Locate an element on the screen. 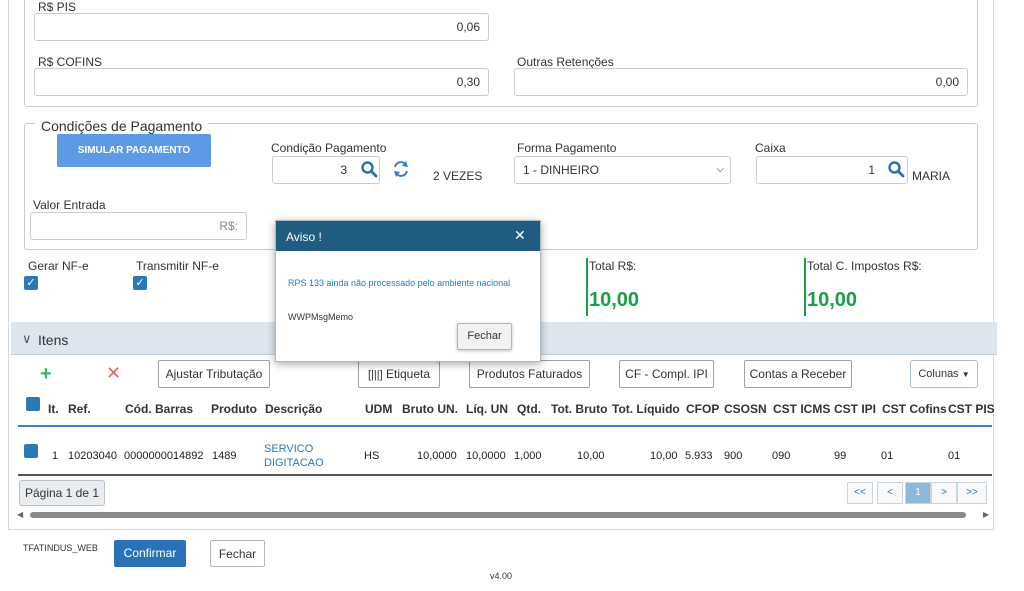 Image resolution: width=1024 pixels, height=591 pixels. refresh-icon is located at coordinates (401, 169).